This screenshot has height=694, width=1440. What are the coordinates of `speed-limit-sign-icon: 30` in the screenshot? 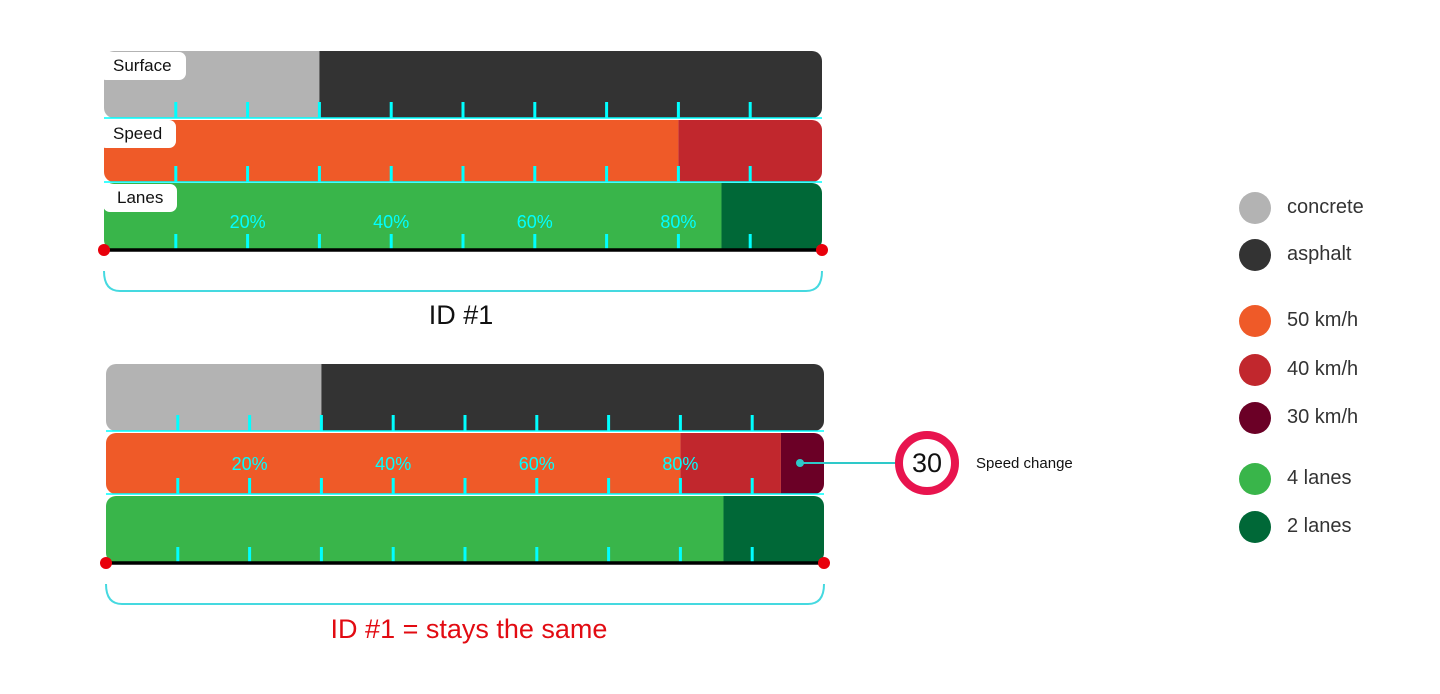 It's located at (927, 463).